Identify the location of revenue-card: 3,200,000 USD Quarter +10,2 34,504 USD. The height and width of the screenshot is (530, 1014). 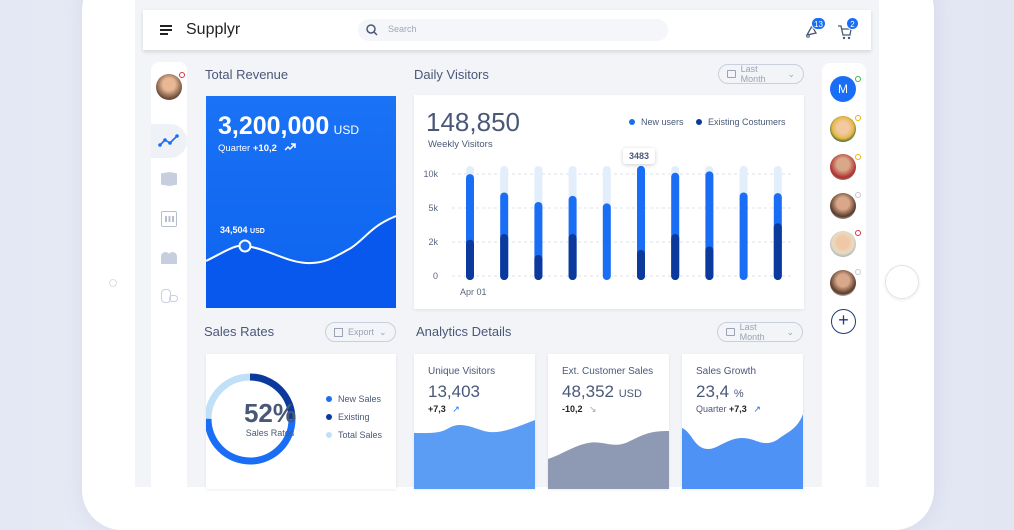
(301, 202).